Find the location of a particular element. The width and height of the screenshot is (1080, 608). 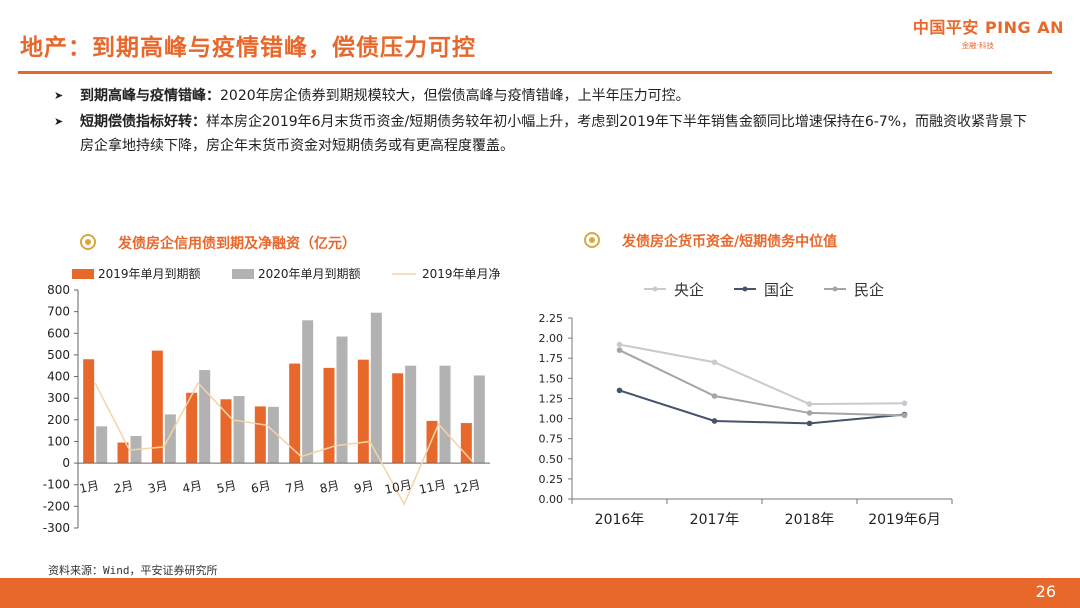

logo-main-text: 中国平安 PING AN is located at coordinates (988, 27).